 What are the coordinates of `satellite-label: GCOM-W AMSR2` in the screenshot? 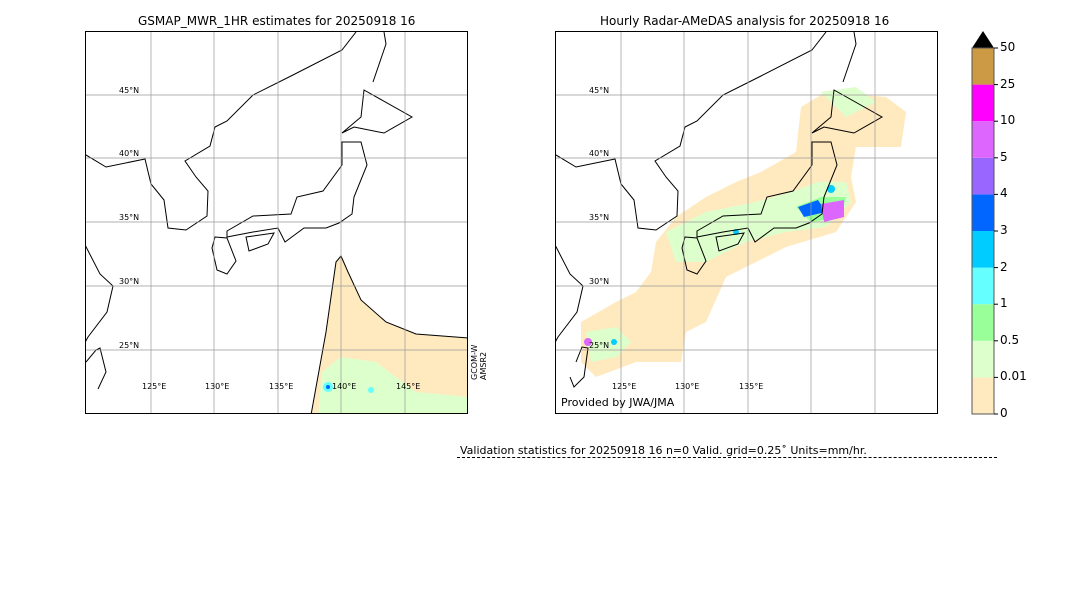 It's located at (479, 362).